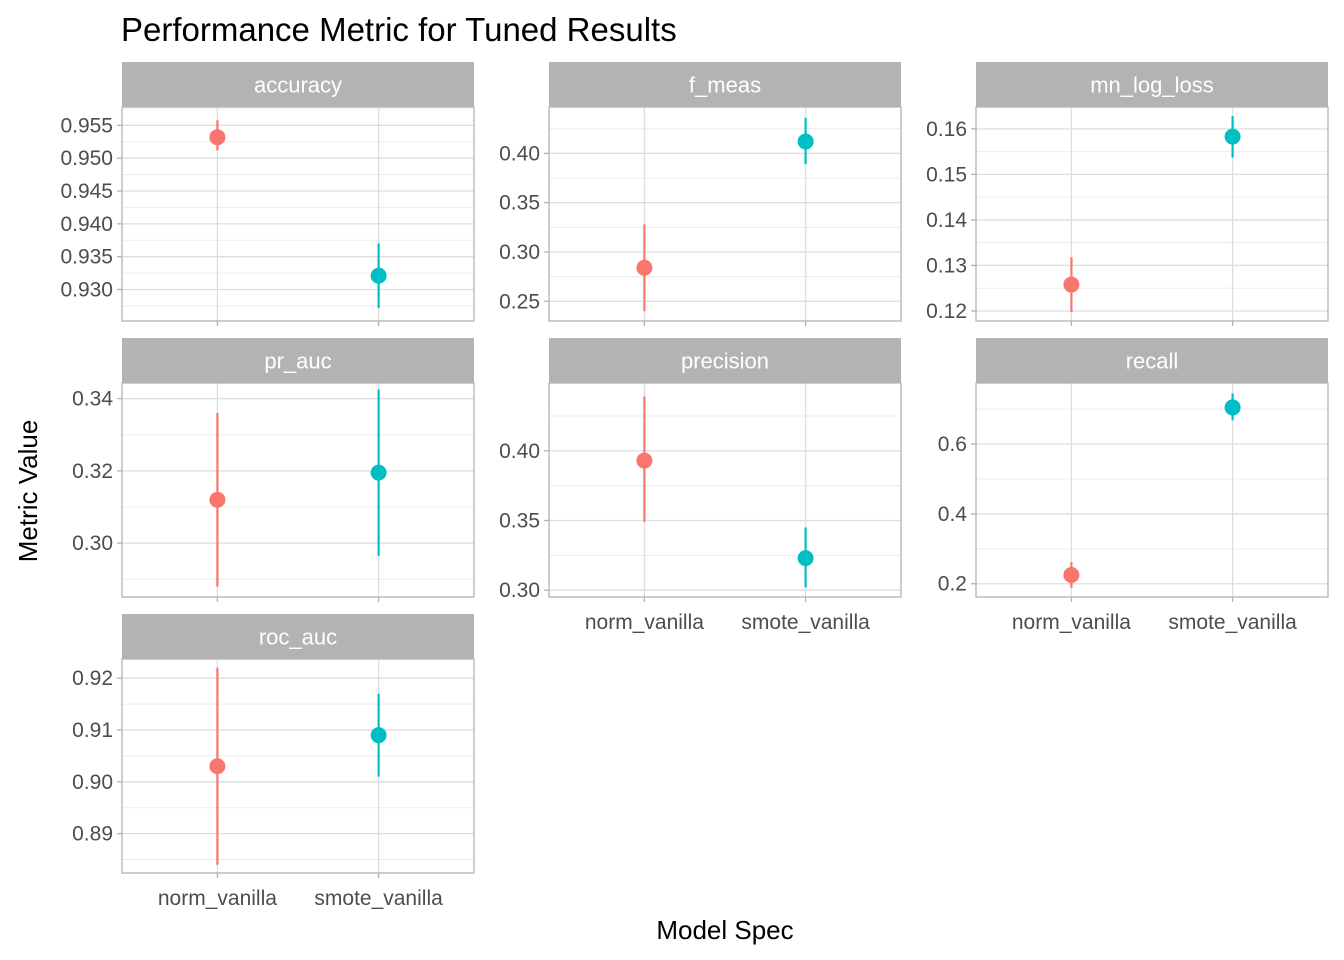 The width and height of the screenshot is (1344, 960). What do you see at coordinates (86, 257) in the screenshot?
I see `y-tick-label: 0.935` at bounding box center [86, 257].